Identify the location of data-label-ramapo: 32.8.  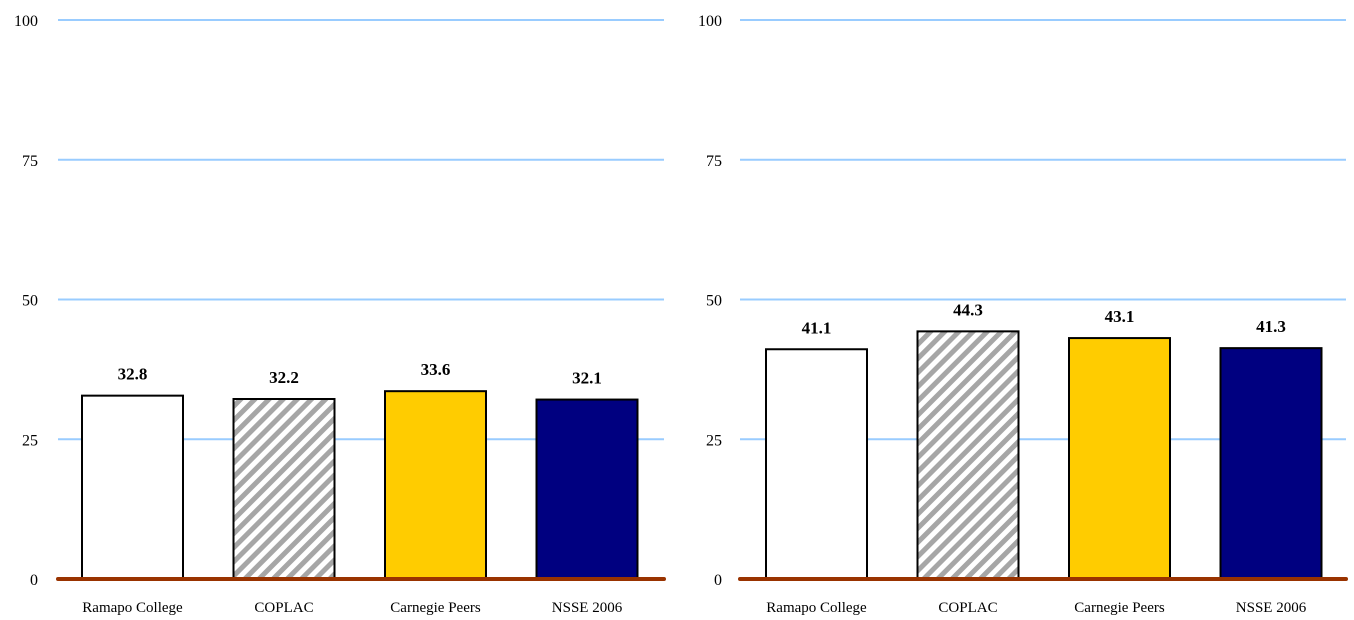
(133, 374).